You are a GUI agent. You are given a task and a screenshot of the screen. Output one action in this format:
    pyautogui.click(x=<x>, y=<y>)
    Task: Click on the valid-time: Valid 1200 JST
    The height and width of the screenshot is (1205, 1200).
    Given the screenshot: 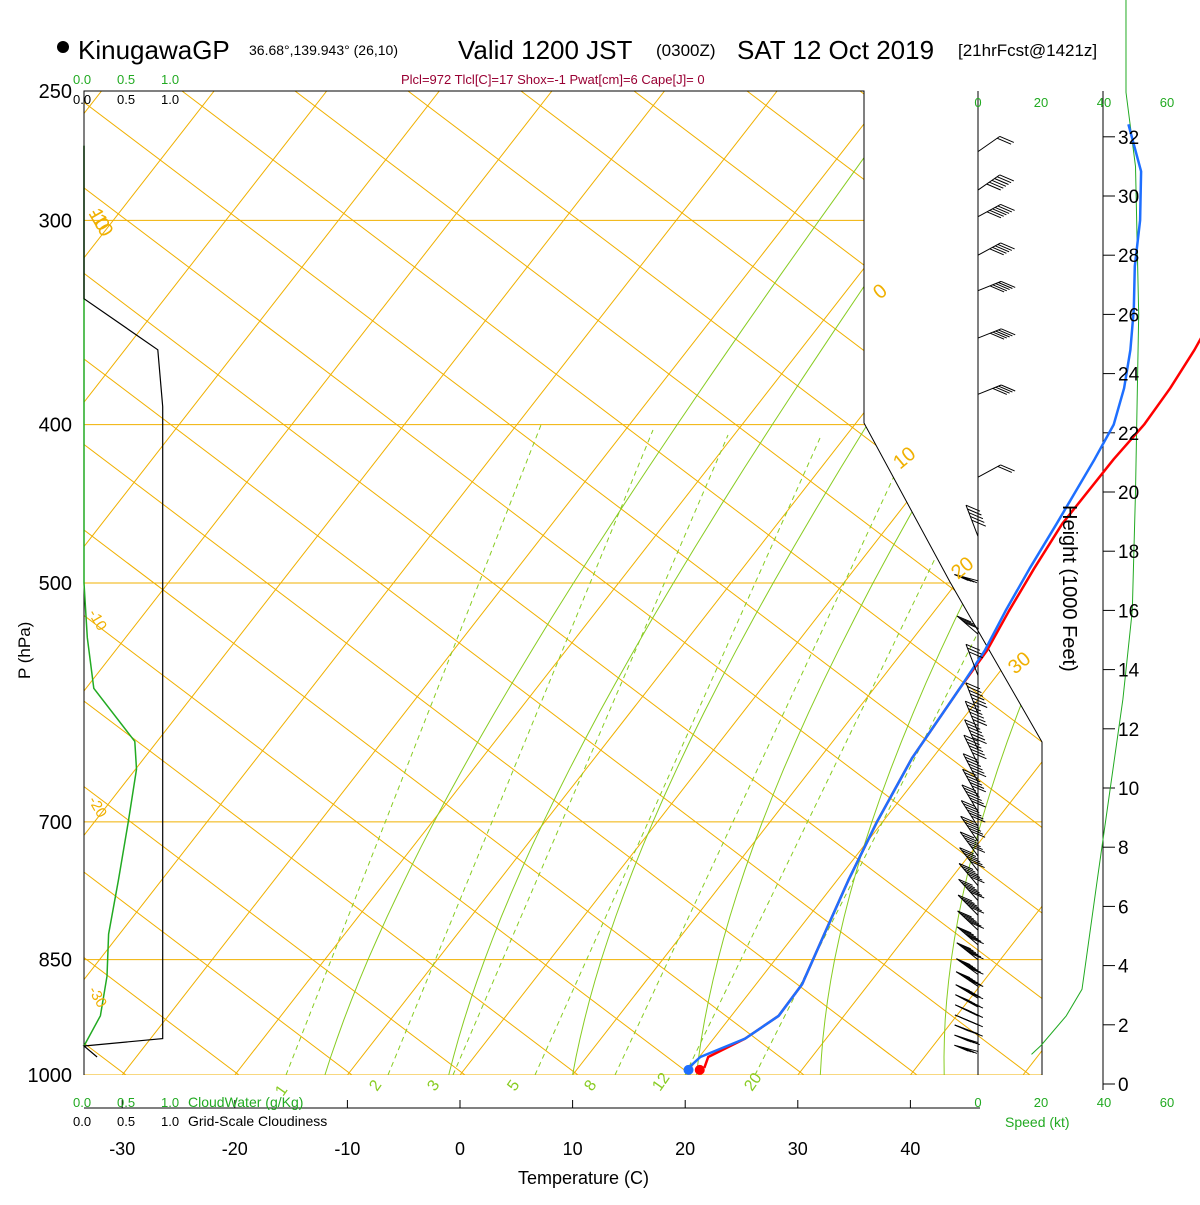 What is the action you would take?
    pyautogui.click(x=545, y=50)
    